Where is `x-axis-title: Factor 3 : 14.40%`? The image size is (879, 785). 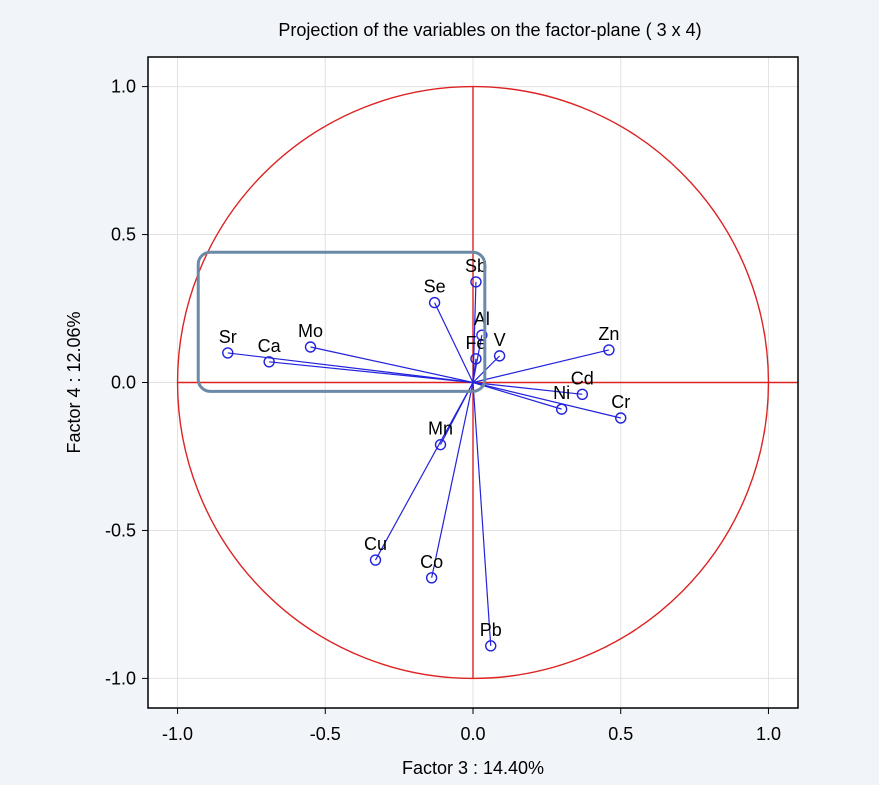
x-axis-title: Factor 3 : 14.40% is located at coordinates (473, 768).